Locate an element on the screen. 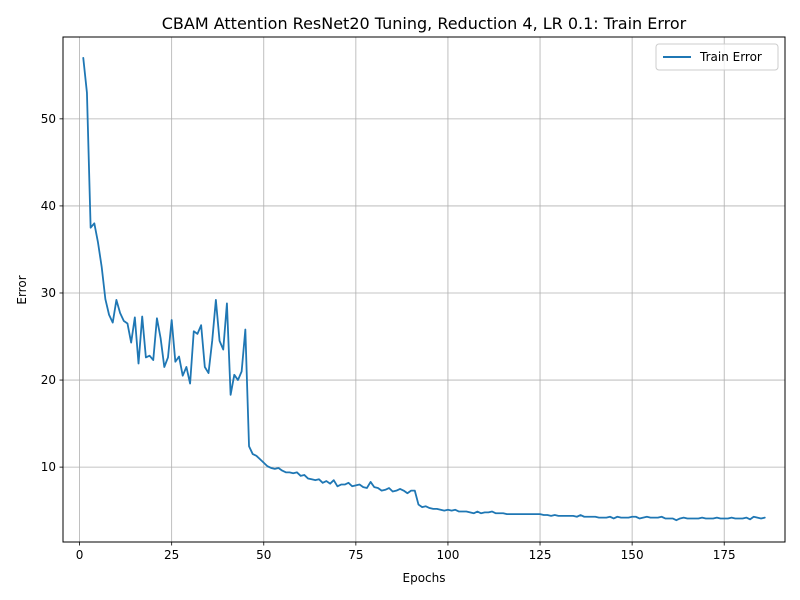 The width and height of the screenshot is (800, 600). x-axis: 0 25 50 75 100 125 150 175 is located at coordinates (406, 552).